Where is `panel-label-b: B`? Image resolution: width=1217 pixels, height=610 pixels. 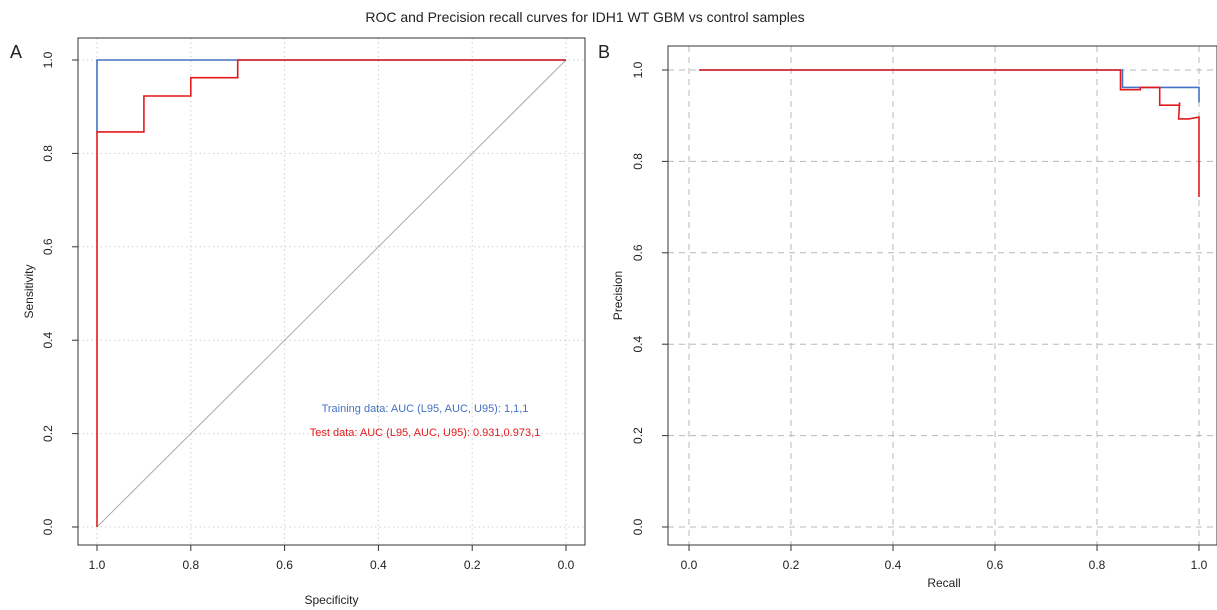 panel-label-b: B is located at coordinates (604, 52).